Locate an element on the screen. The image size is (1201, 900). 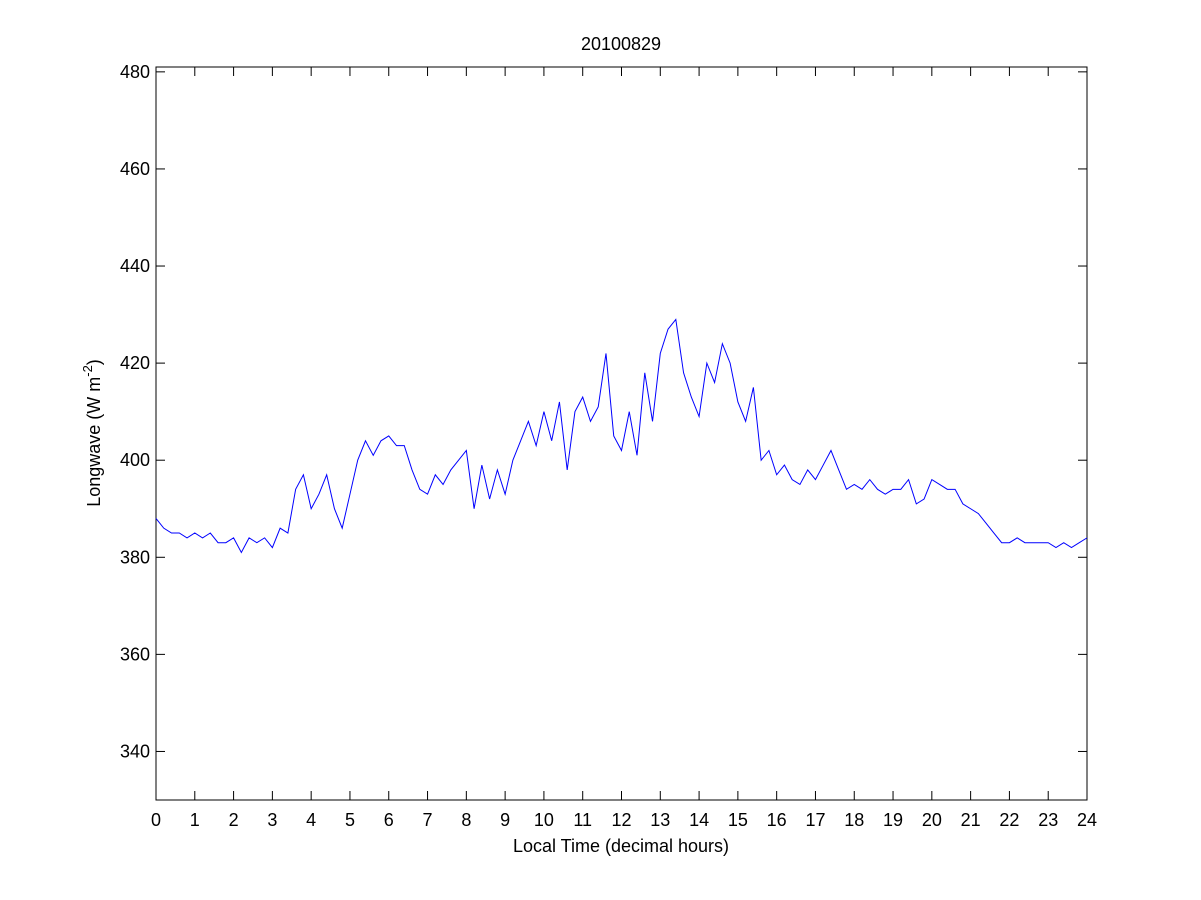
x-tick-label: 14 is located at coordinates (699, 820).